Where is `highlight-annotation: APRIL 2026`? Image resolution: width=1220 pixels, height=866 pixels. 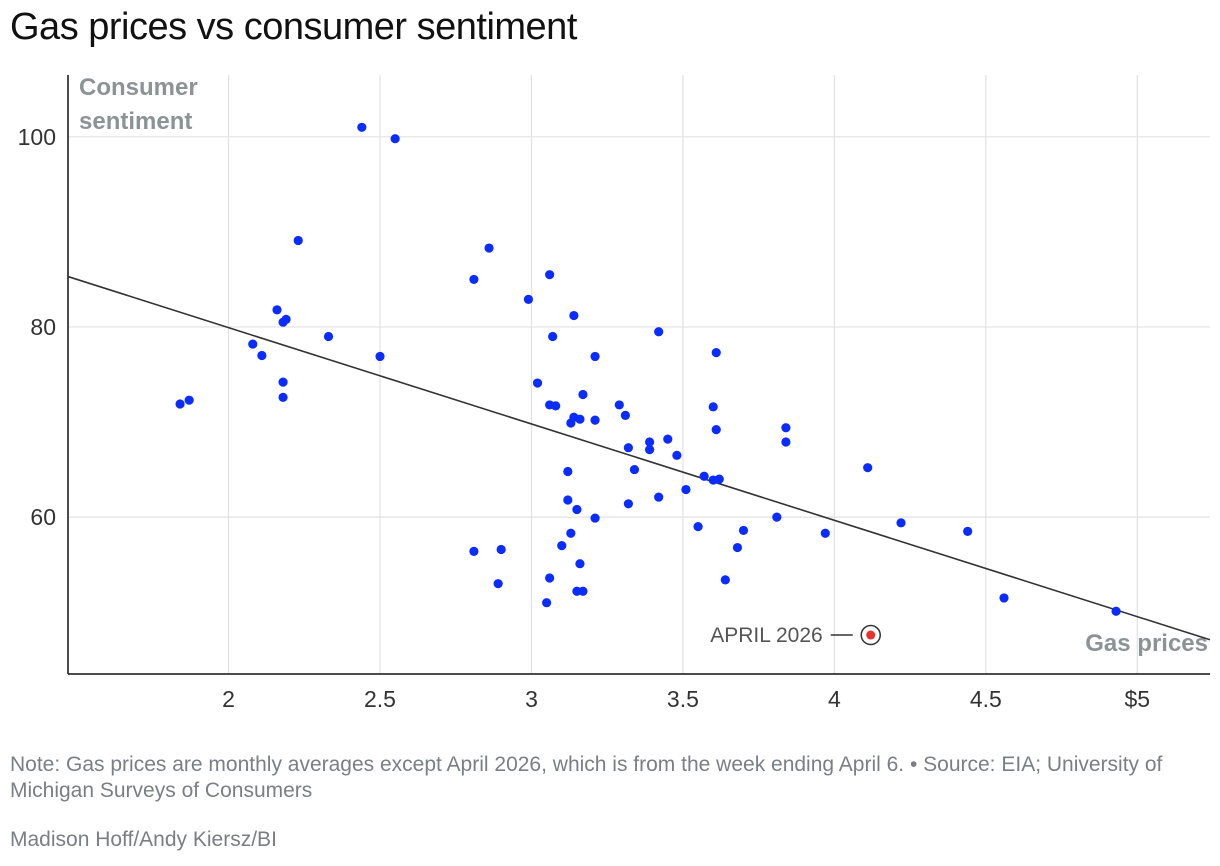
highlight-annotation: APRIL 2026 is located at coordinates (795, 635).